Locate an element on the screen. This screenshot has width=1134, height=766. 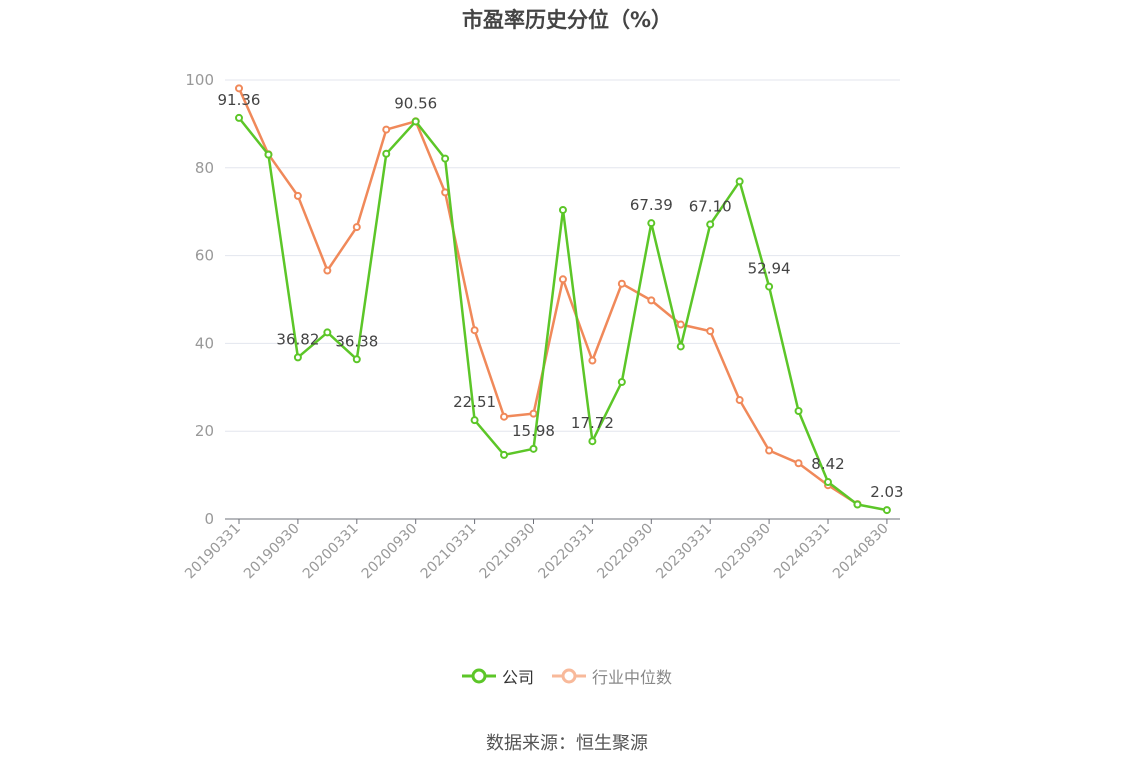
legend: 公司 行业中位数 is located at coordinates (567, 676).